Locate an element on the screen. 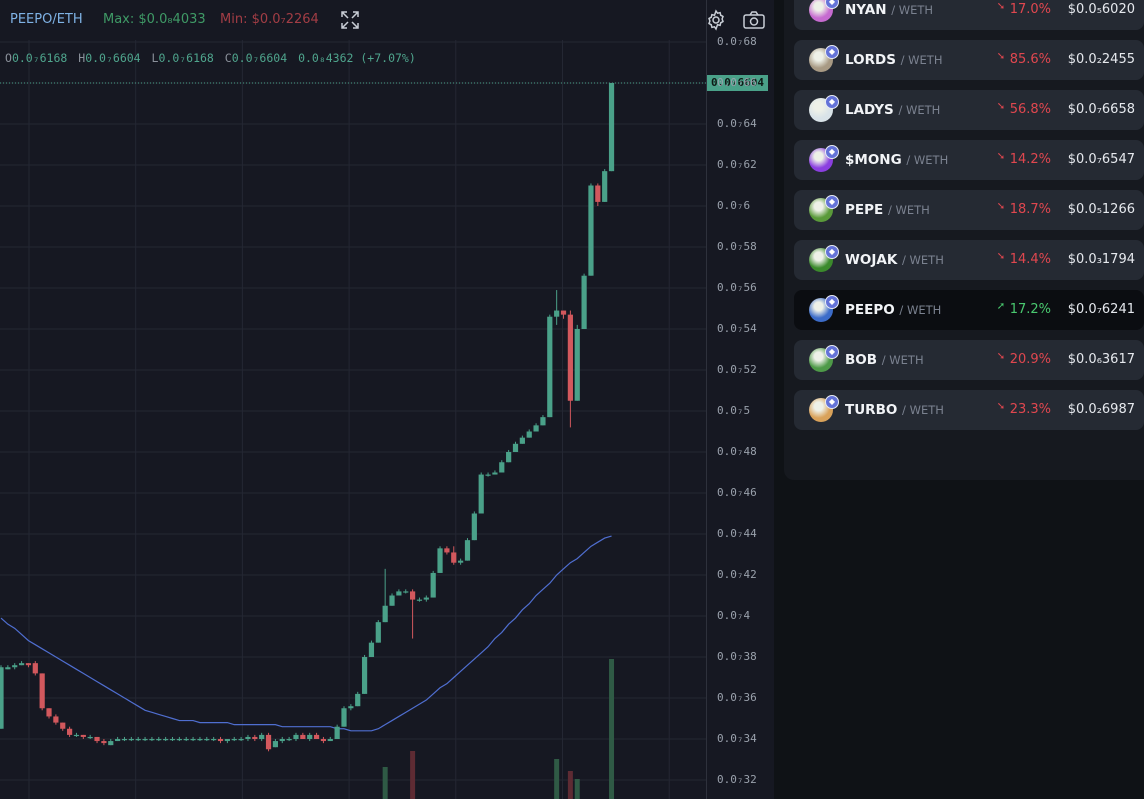 The image size is (1144, 799). token-pair-label: BOB / WETH is located at coordinates (884, 360).